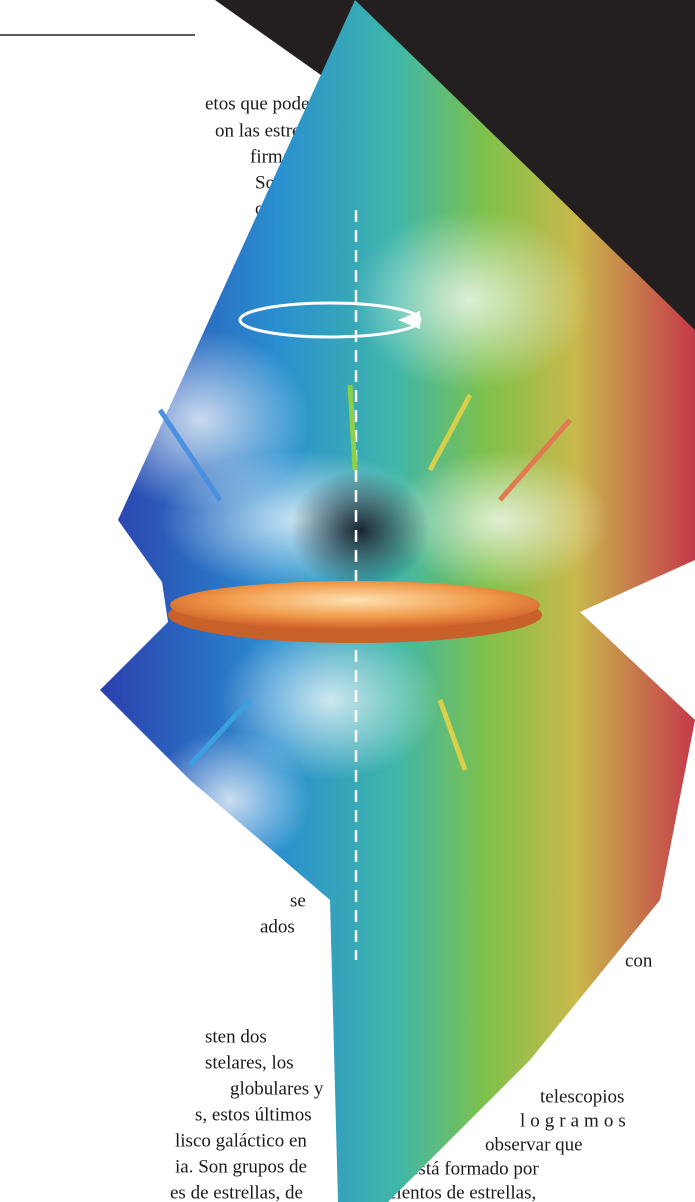  Describe the element at coordinates (236, 1036) in the screenshot. I see `text-line: sten dos` at that location.